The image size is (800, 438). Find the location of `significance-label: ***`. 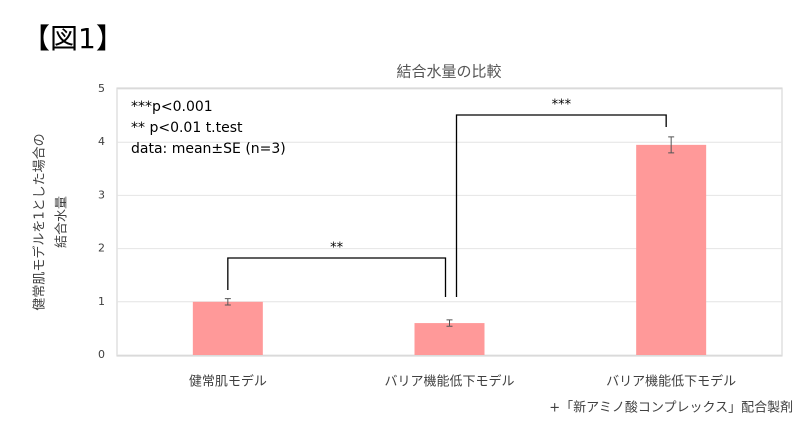

significance-label: *** is located at coordinates (562, 105).